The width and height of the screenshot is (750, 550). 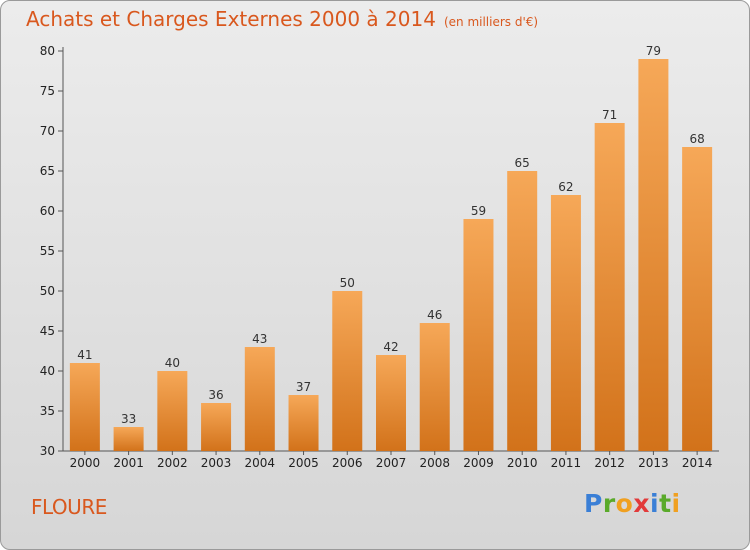 What do you see at coordinates (609, 463) in the screenshot?
I see `x-tick-label: 2012` at bounding box center [609, 463].